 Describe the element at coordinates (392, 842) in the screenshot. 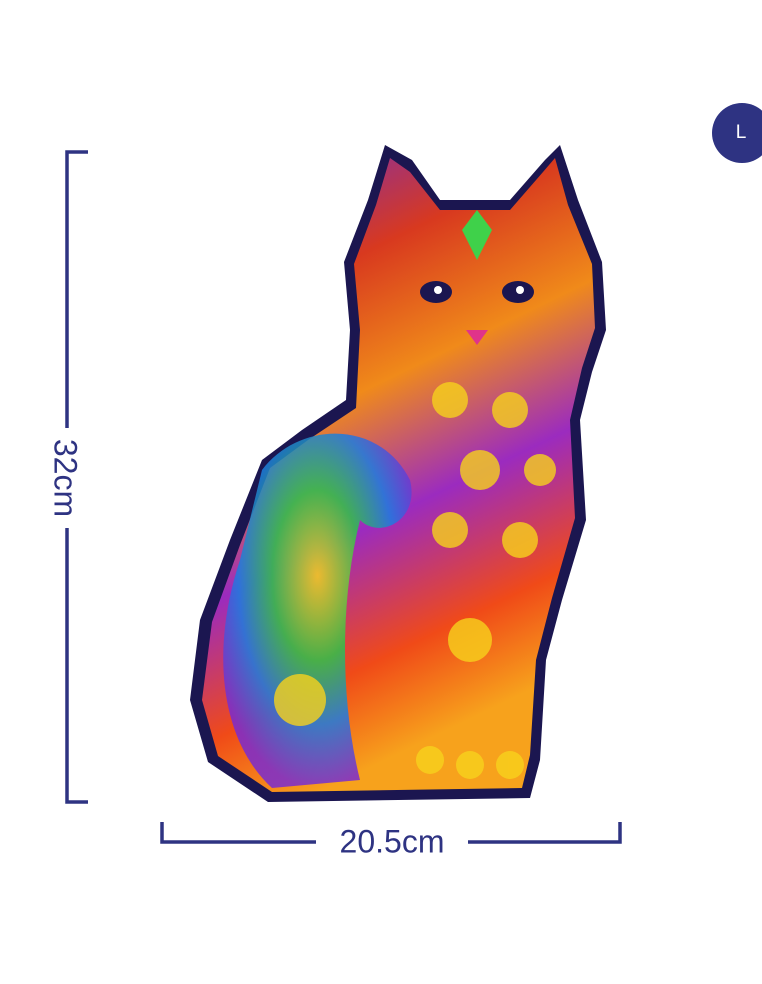

I see `width-label: 20.5cm` at that location.